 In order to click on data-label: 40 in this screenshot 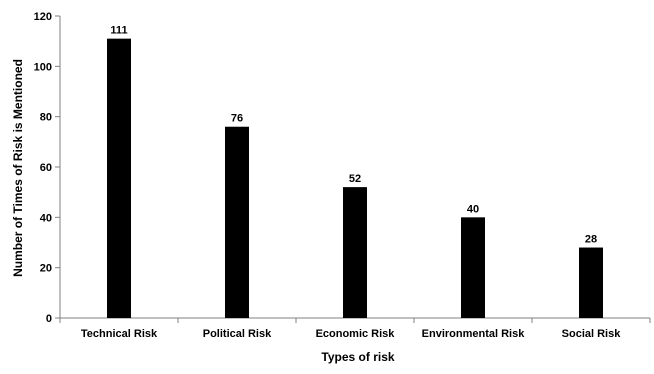, I will do `click(473, 209)`.